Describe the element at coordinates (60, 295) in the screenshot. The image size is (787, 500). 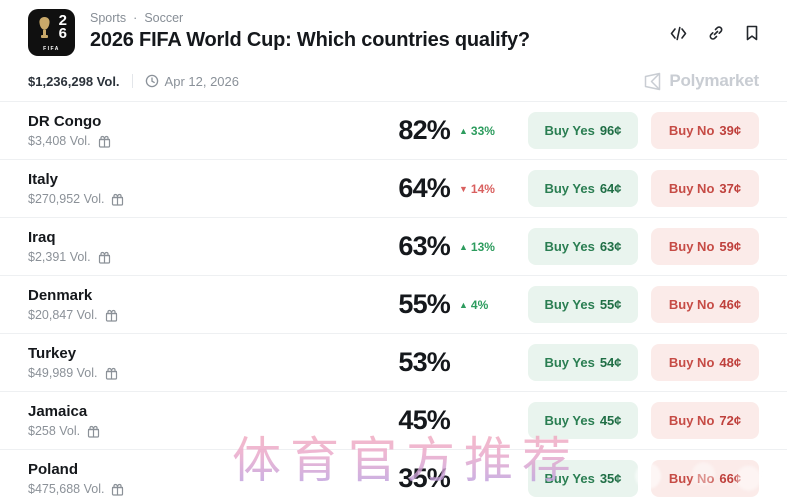
I see `outcome-name: Denmark` at that location.